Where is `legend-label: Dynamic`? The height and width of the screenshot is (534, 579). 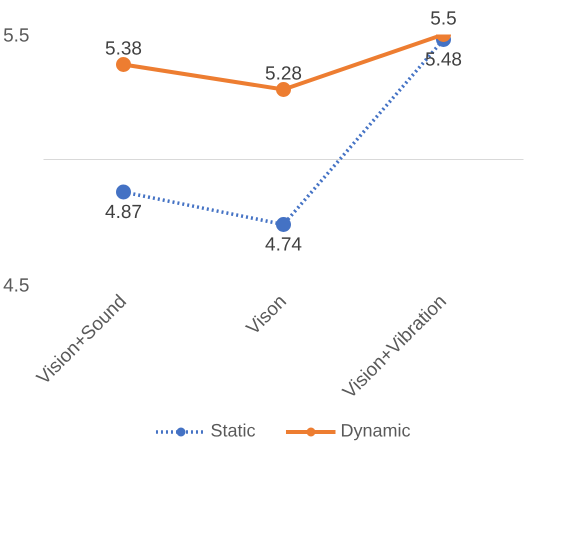 legend-label: Dynamic is located at coordinates (375, 431).